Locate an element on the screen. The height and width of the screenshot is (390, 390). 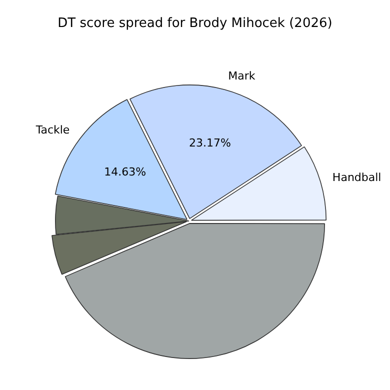
data-label: 14.63% is located at coordinates (125, 171).